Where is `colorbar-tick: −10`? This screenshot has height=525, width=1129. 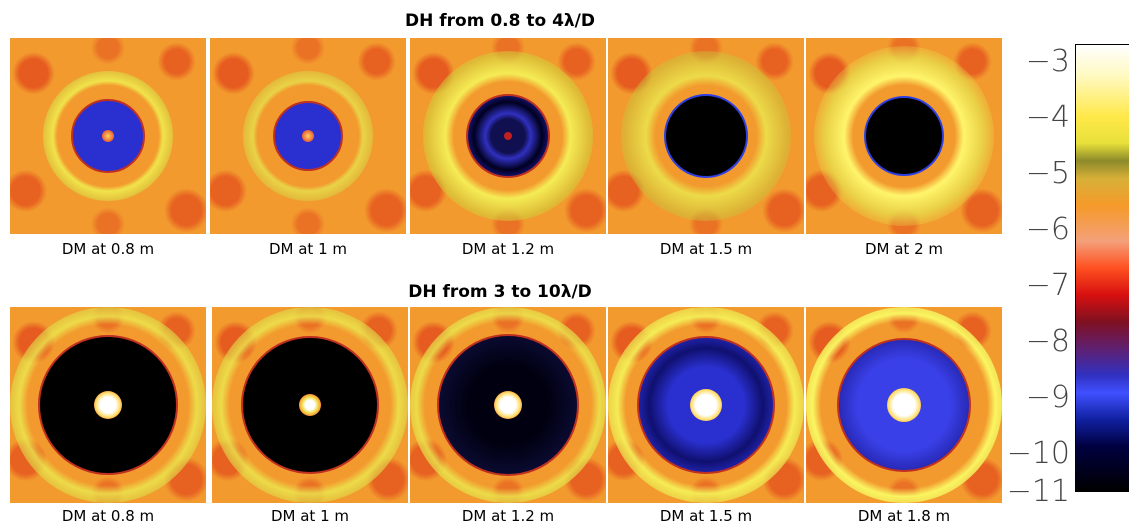 colorbar-tick: −10 is located at coordinates (1038, 453).